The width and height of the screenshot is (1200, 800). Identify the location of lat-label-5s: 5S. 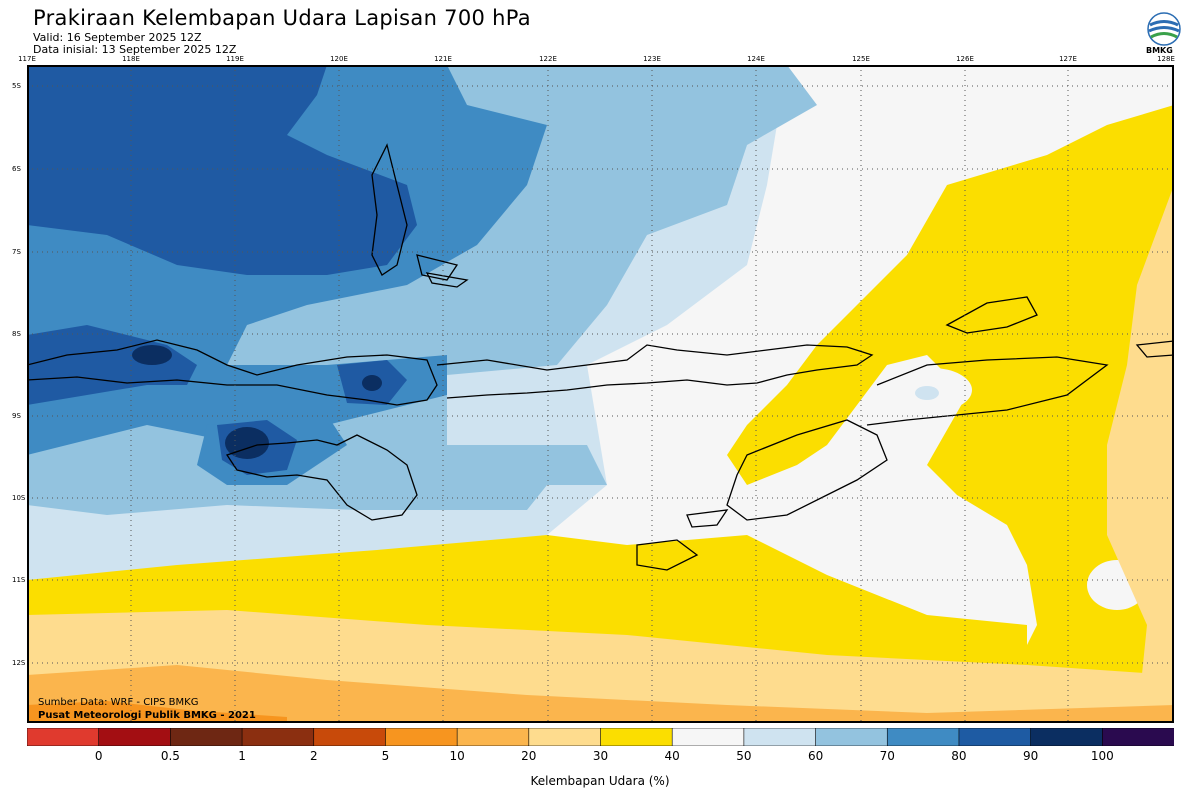
(16, 86).